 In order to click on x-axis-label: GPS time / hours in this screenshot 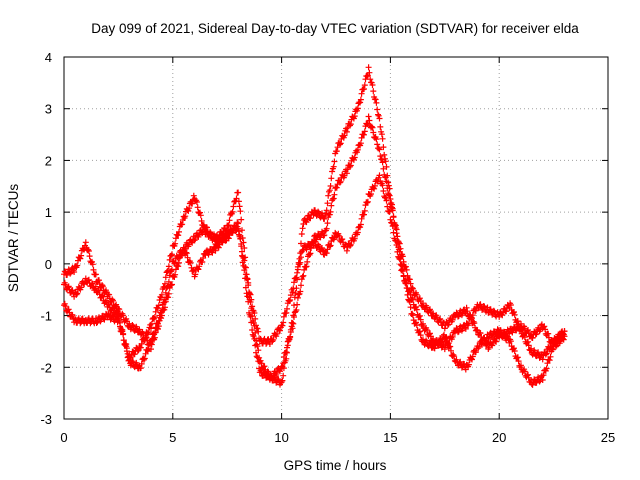, I will do `click(335, 465)`.